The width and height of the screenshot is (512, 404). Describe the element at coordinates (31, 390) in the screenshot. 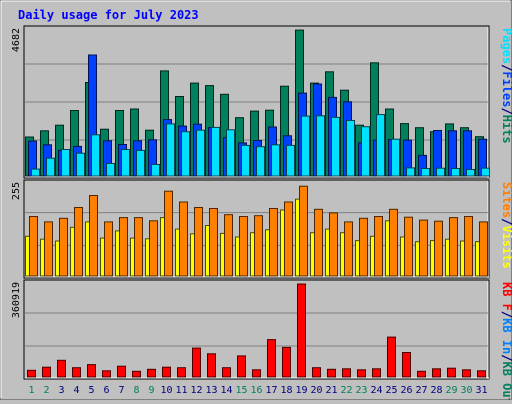

I see `day-label: 1` at that location.